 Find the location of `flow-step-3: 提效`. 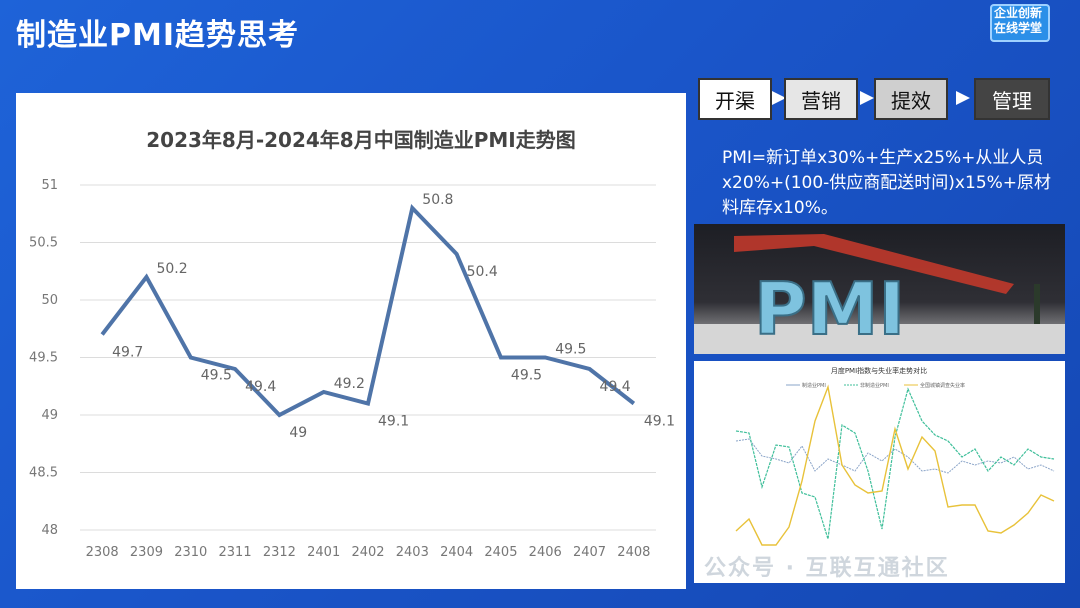

flow-step-3: 提效 is located at coordinates (911, 99).